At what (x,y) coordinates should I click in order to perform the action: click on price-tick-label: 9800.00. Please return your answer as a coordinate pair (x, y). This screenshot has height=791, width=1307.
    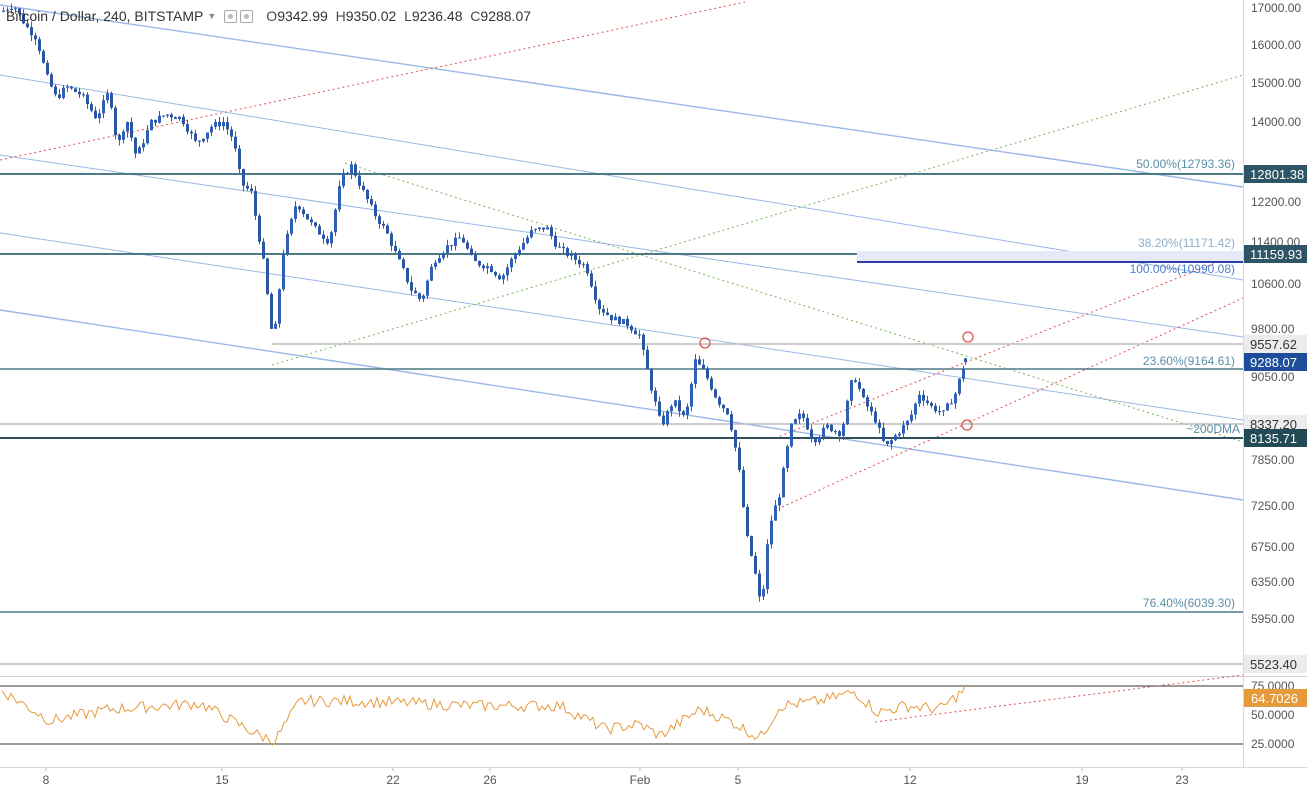
    Looking at the image, I should click on (1273, 329).